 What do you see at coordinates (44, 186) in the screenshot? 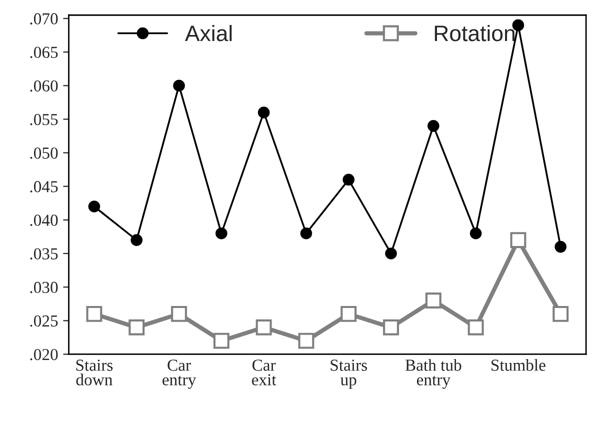
I see `y-tick-label: .045` at bounding box center [44, 186].